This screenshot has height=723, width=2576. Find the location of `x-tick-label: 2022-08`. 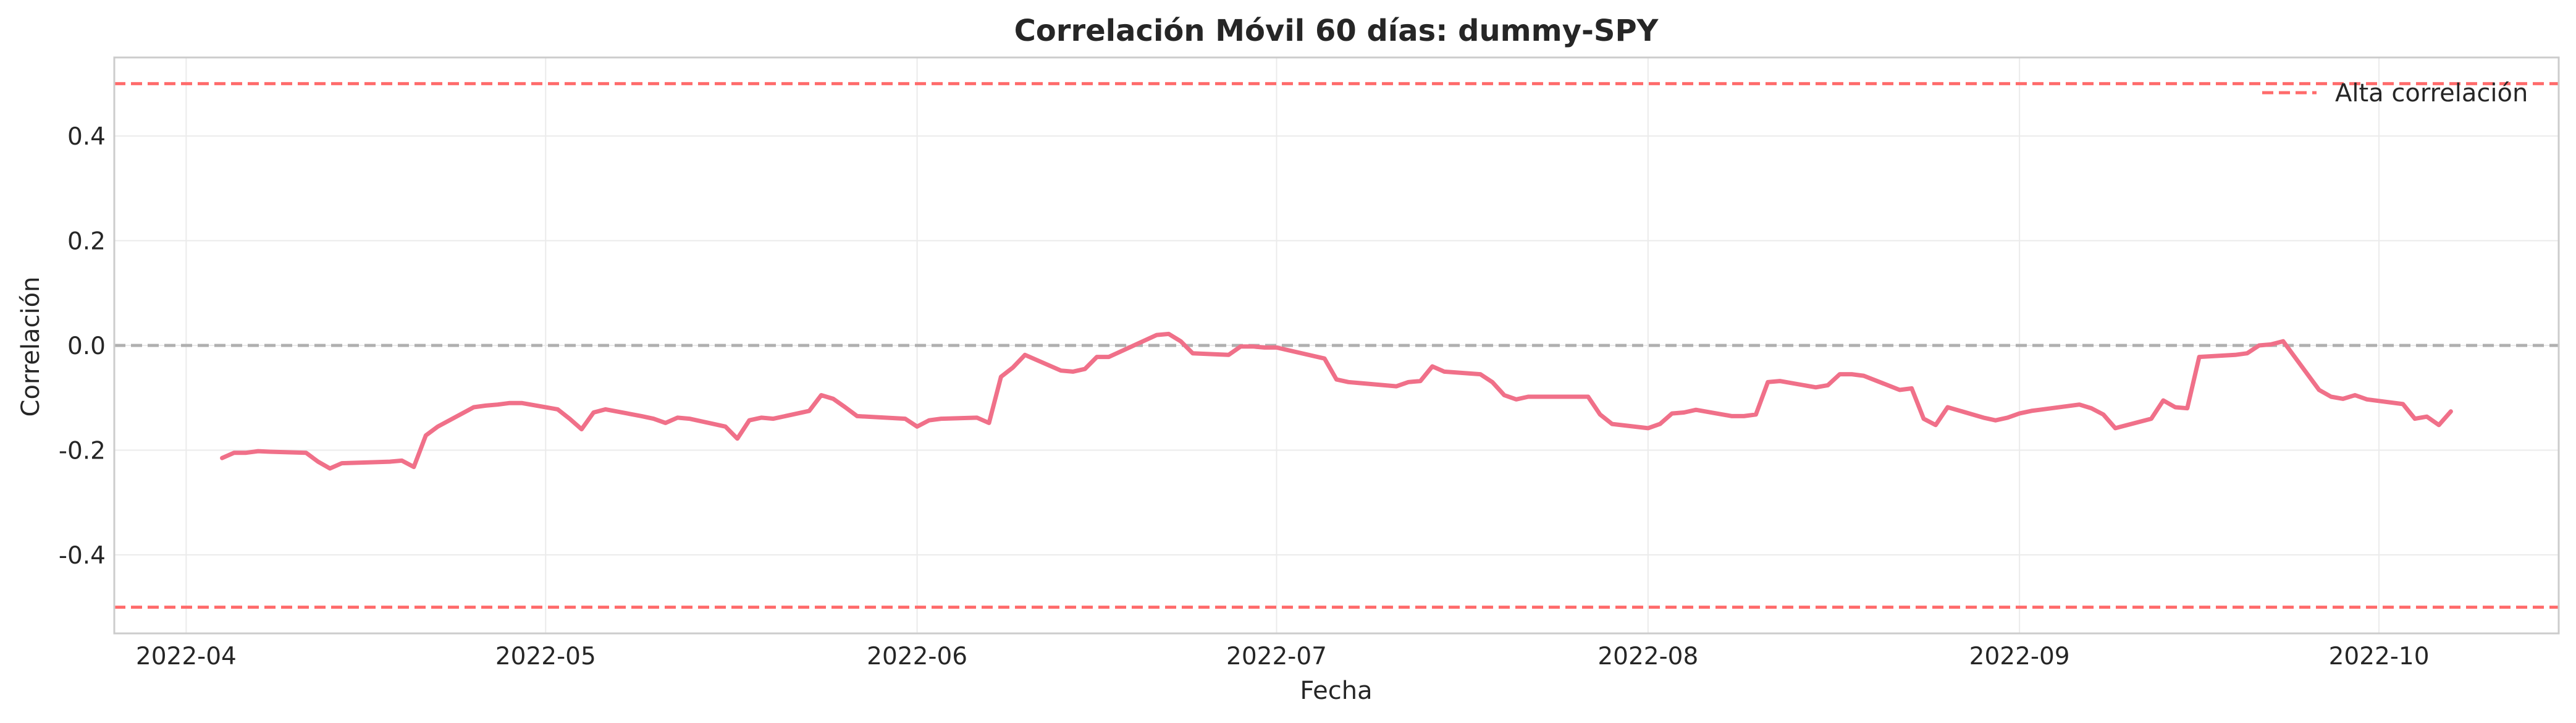

x-tick-label: 2022-08 is located at coordinates (1647, 656).